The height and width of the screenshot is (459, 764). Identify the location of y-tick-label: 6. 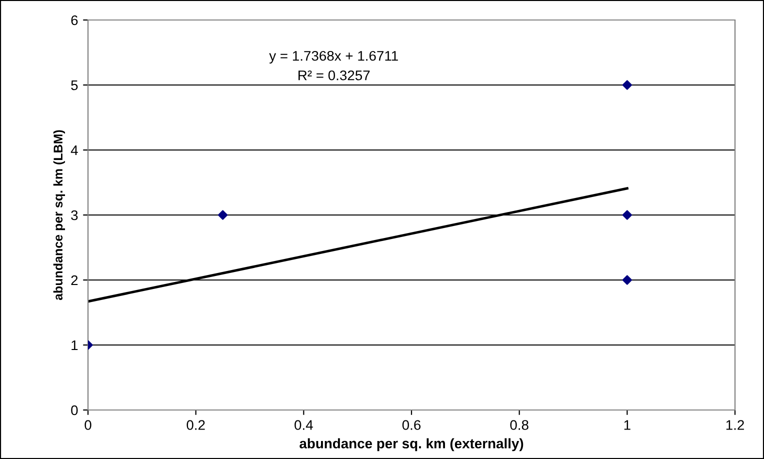
(74, 20).